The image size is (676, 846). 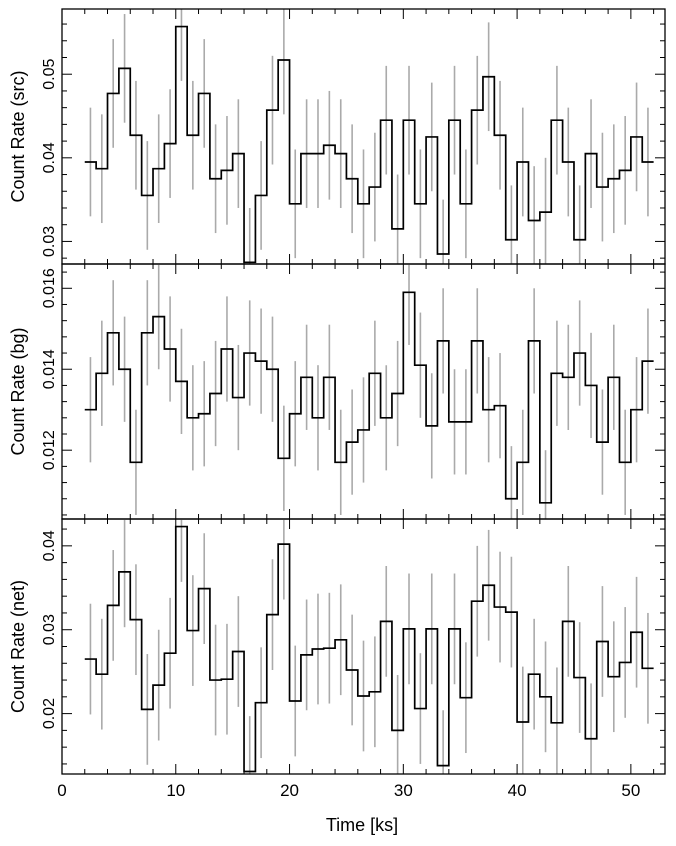 I want to click on x-tick-label: 10, so click(x=175, y=790).